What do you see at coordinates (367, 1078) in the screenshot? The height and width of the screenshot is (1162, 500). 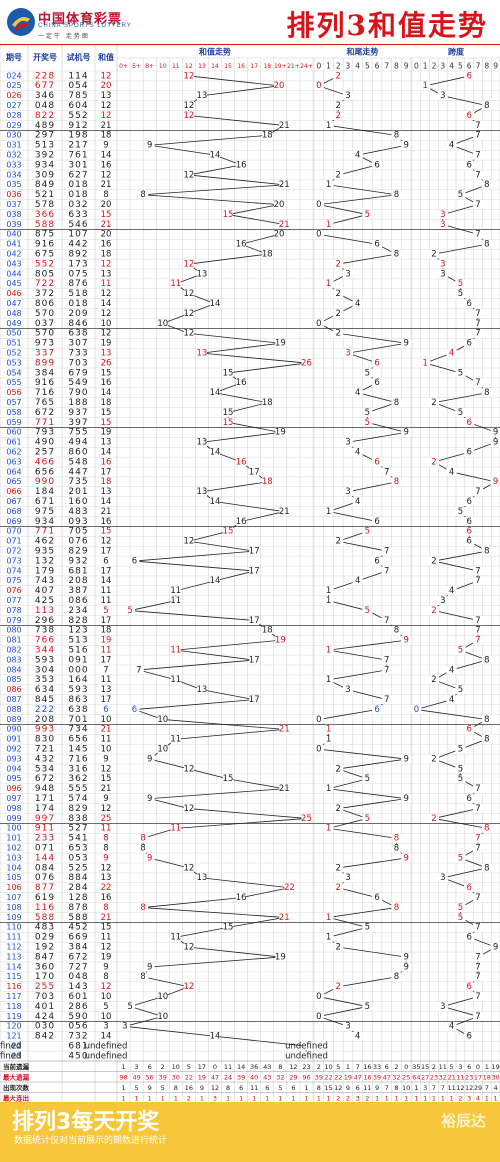 I see `stat-tail-value: 16` at bounding box center [367, 1078].